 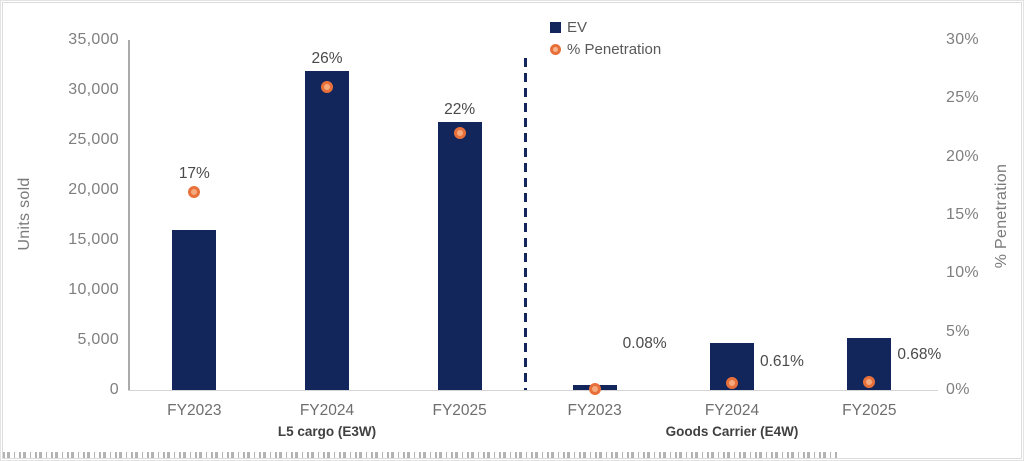 I want to click on x-axis-group-label: L5 cargo (E3W), so click(x=327, y=431).